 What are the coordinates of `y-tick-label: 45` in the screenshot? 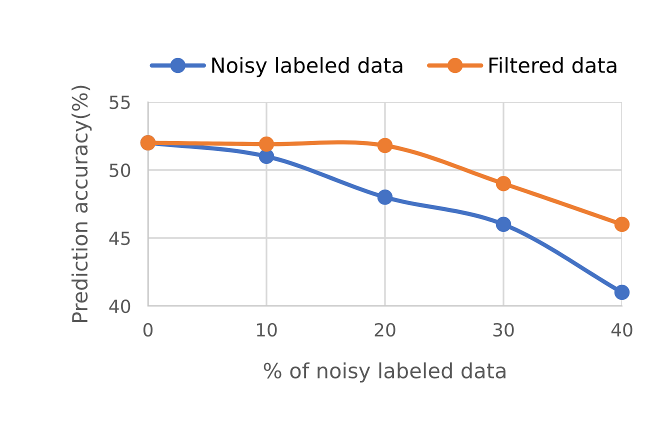 It's located at (119, 239).